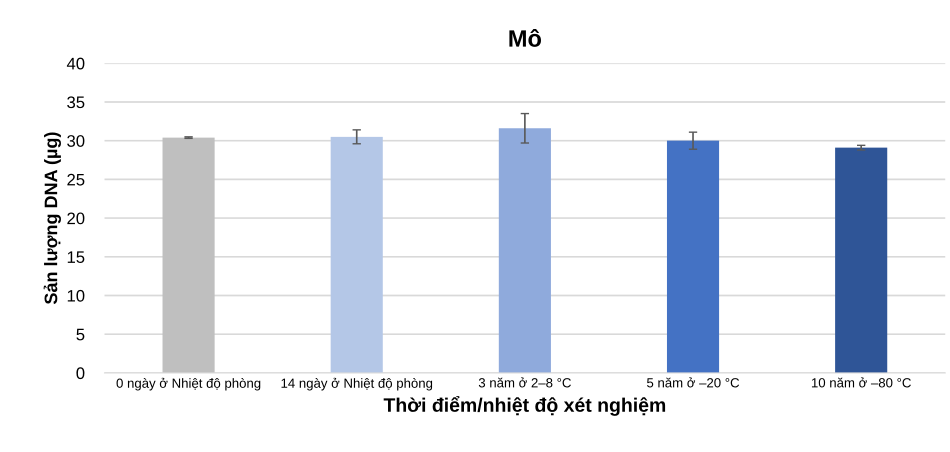 The height and width of the screenshot is (452, 950). I want to click on y-axis-title: Sản lượng DNA (µg), so click(52, 218).